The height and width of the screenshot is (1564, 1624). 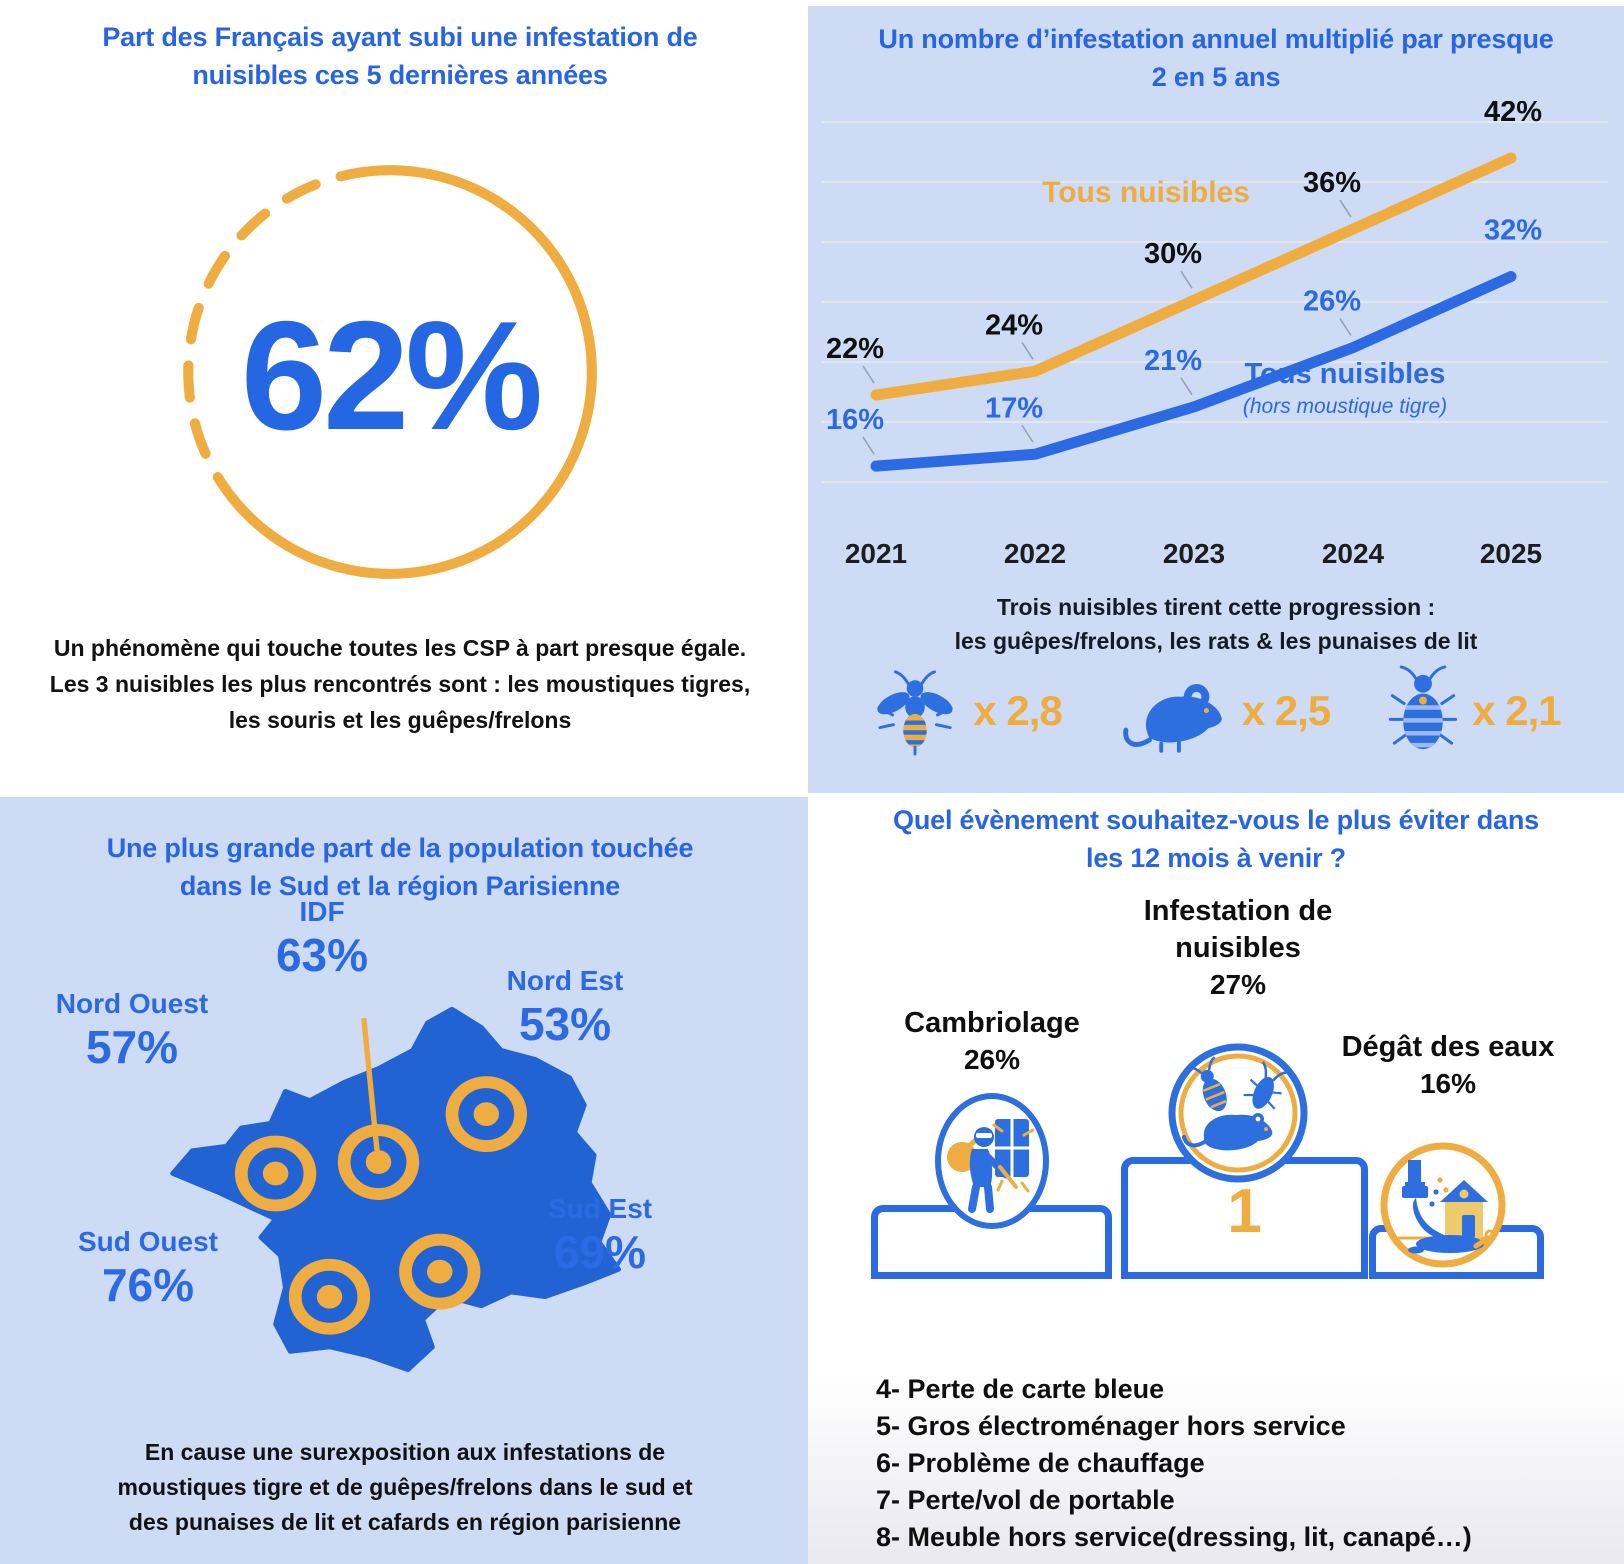 What do you see at coordinates (132, 1003) in the screenshot?
I see `region-name: Nord Ouest` at bounding box center [132, 1003].